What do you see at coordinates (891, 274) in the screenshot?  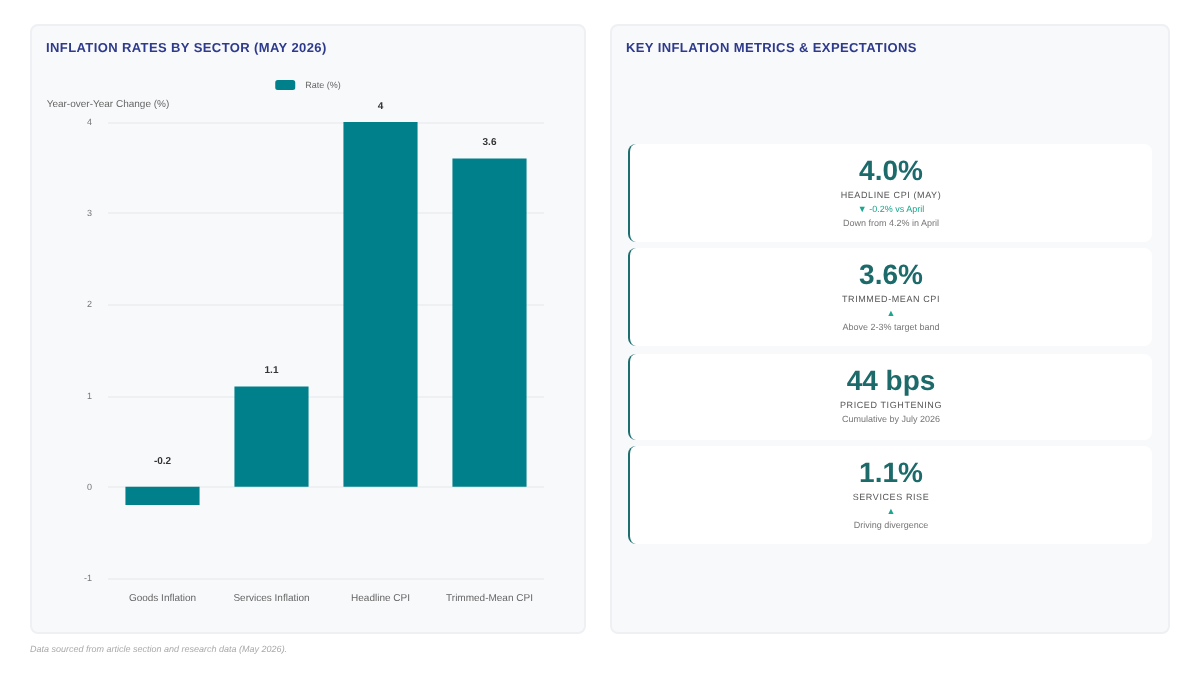 I see `text: 3.6%` at bounding box center [891, 274].